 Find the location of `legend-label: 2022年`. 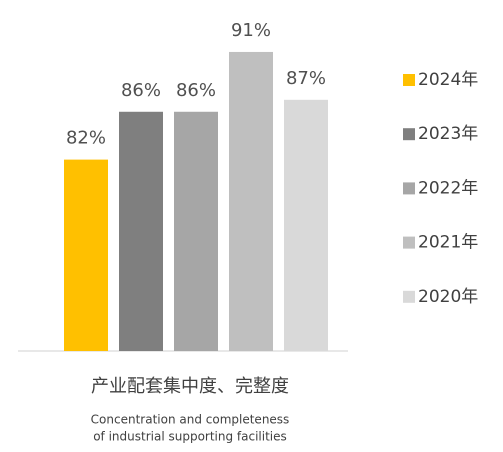

legend-label: 2022年 is located at coordinates (448, 188).